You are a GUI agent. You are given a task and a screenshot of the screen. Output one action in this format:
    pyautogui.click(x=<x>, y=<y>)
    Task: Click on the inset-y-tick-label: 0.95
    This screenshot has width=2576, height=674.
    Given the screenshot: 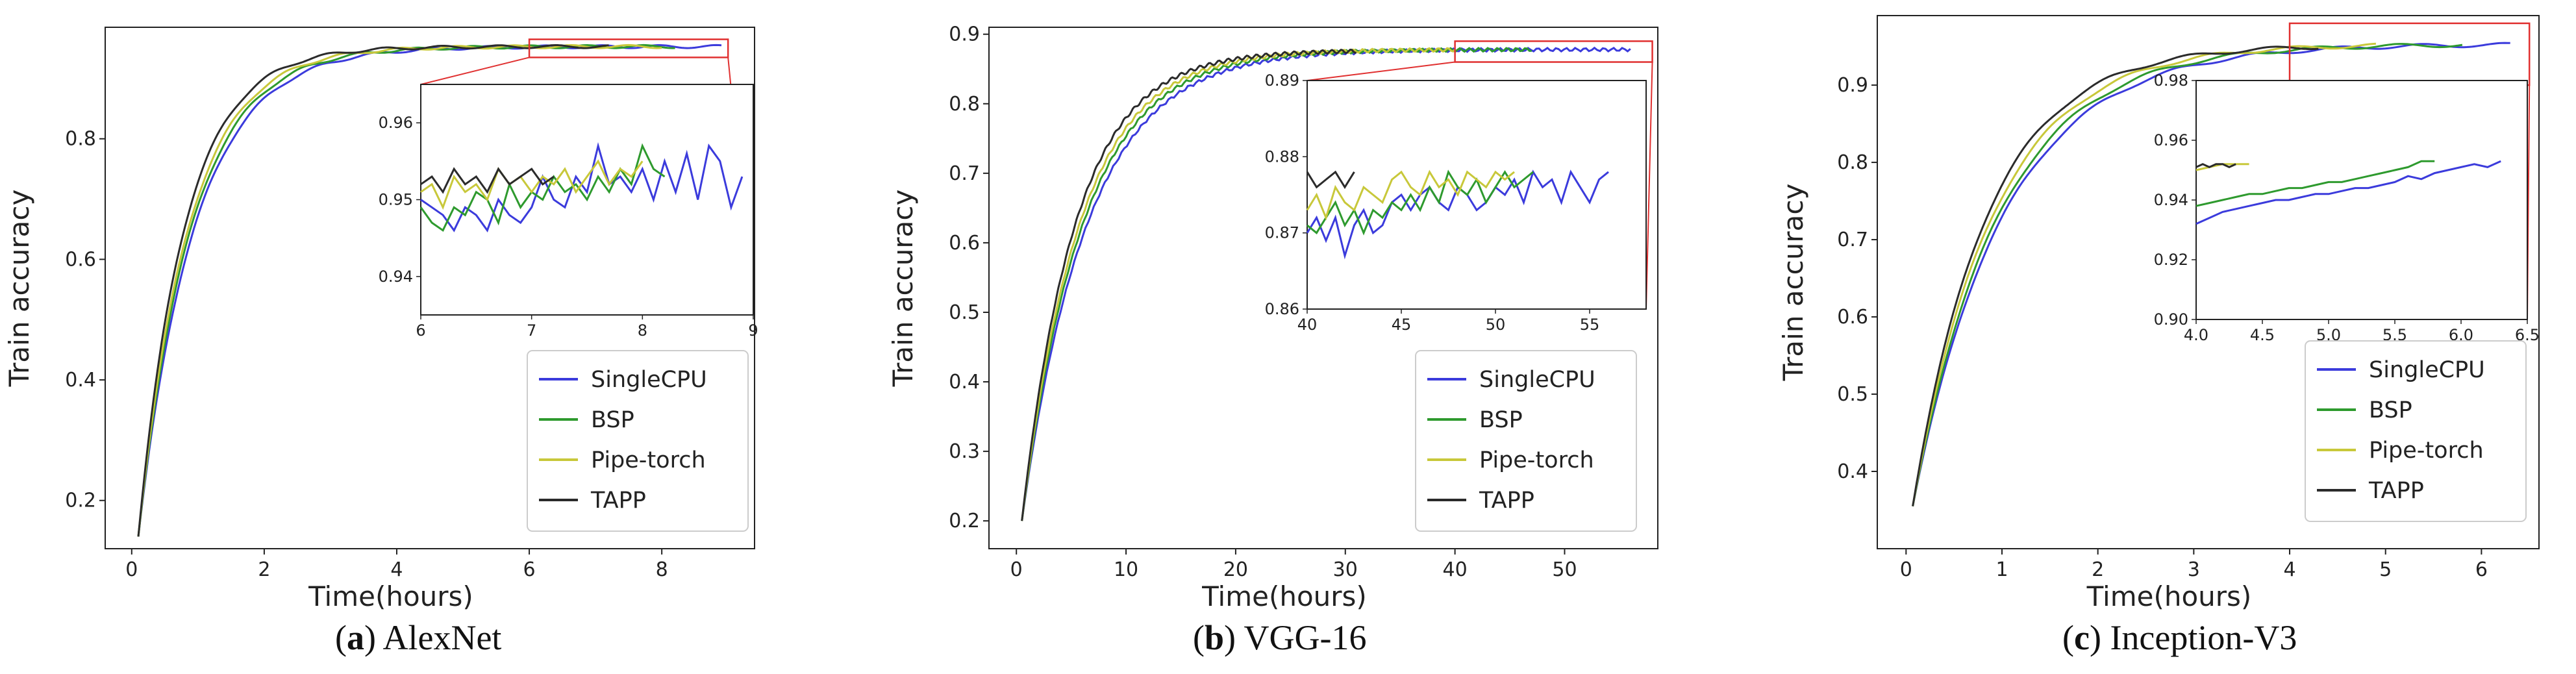 What is the action you would take?
    pyautogui.click(x=396, y=200)
    